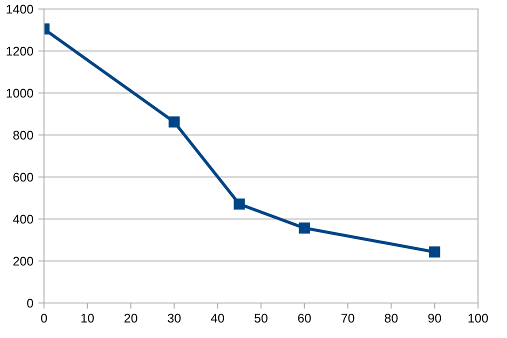 The height and width of the screenshot is (338, 507). Describe the element at coordinates (23, 219) in the screenshot. I see `y-tick-label: 400` at that location.